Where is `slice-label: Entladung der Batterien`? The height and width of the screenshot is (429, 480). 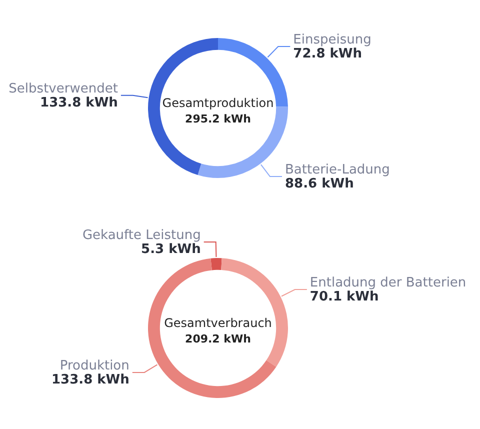 slice-label: Entladung der Batterien is located at coordinates (388, 282).